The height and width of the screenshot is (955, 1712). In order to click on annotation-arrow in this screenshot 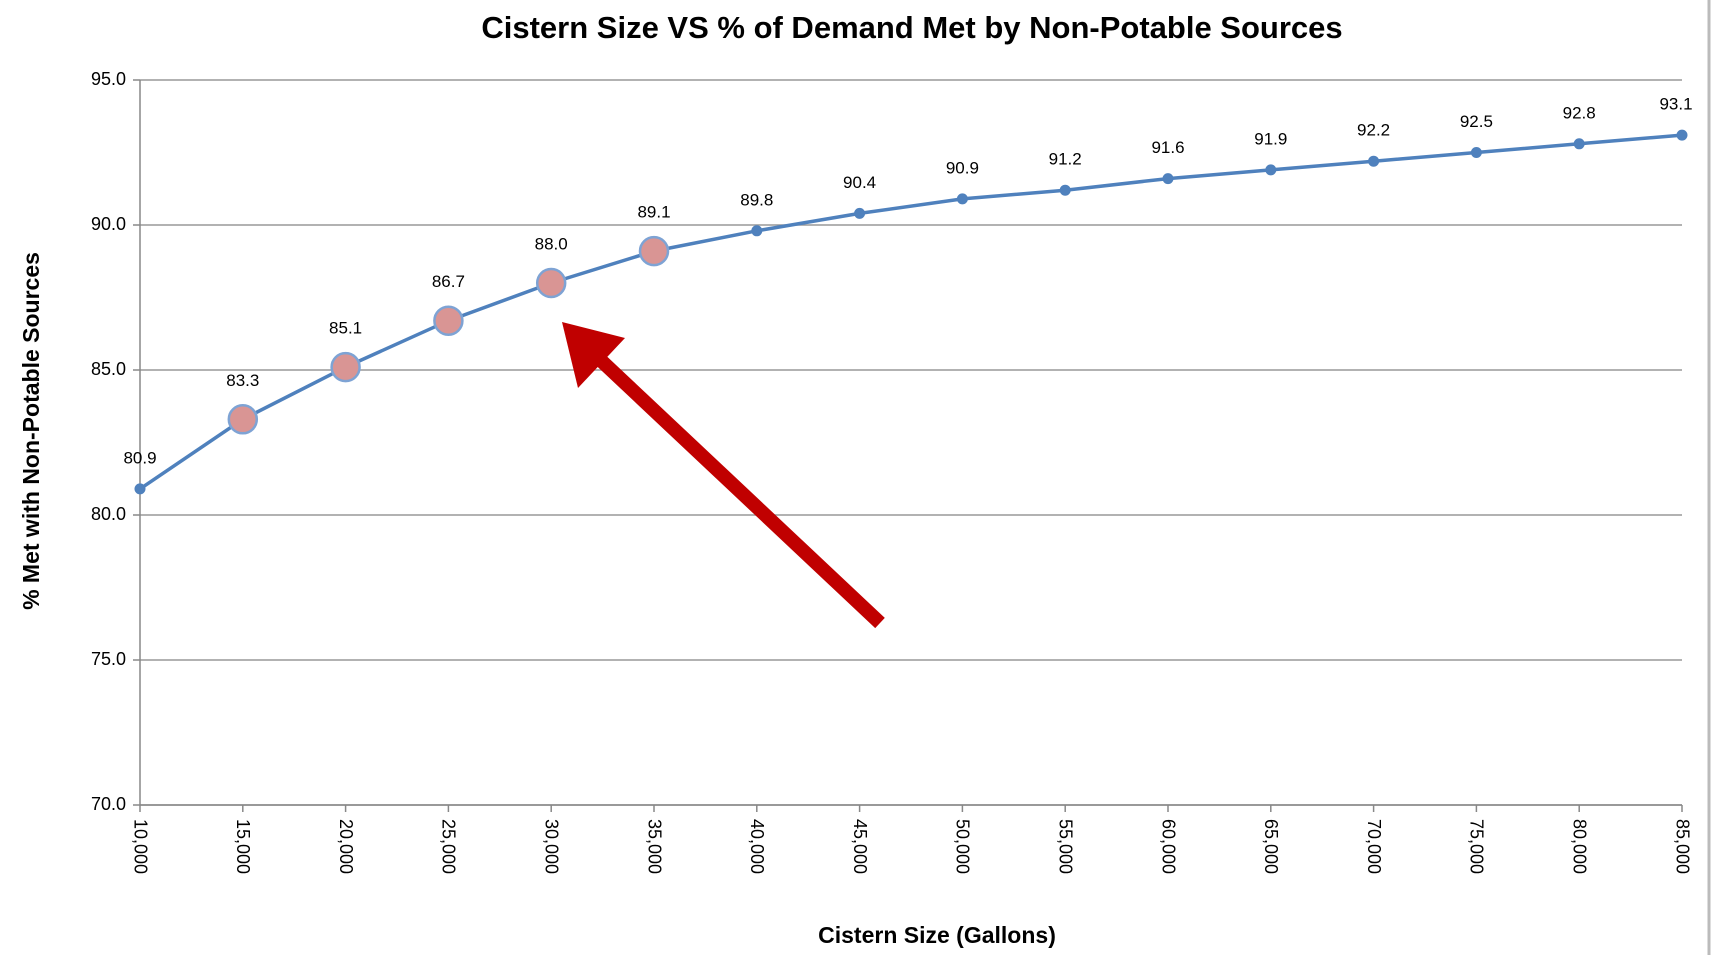, I will do `click(723, 475)`.